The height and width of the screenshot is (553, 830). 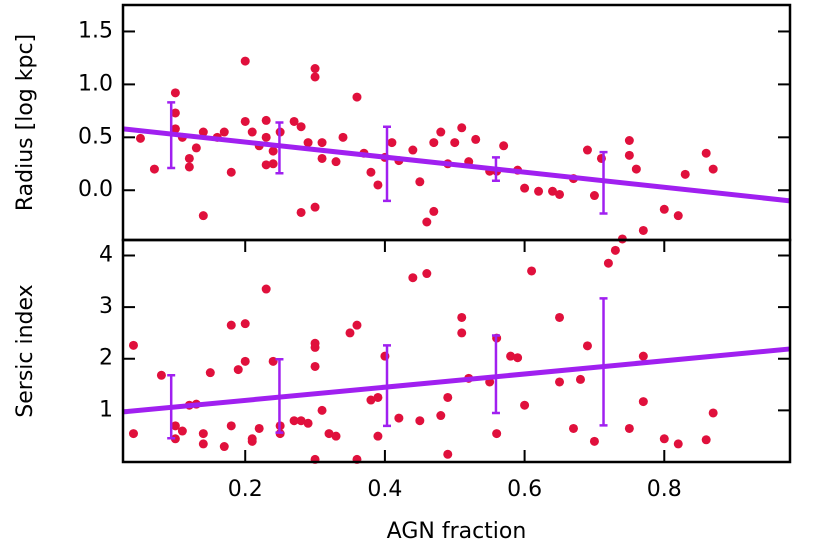 What do you see at coordinates (456, 380) in the screenshot?
I see `fit-line` at bounding box center [456, 380].